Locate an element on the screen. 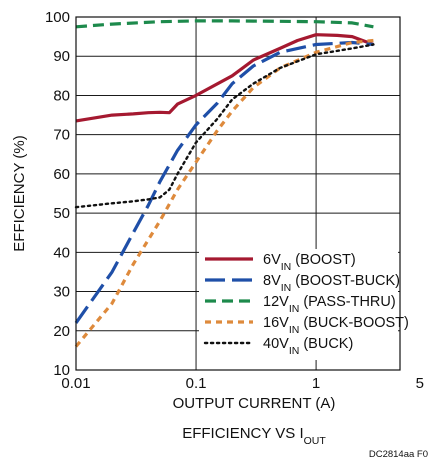 Image resolution: width=430 pixels, height=461 pixels. y-tick-label: 100 is located at coordinates (57, 17).